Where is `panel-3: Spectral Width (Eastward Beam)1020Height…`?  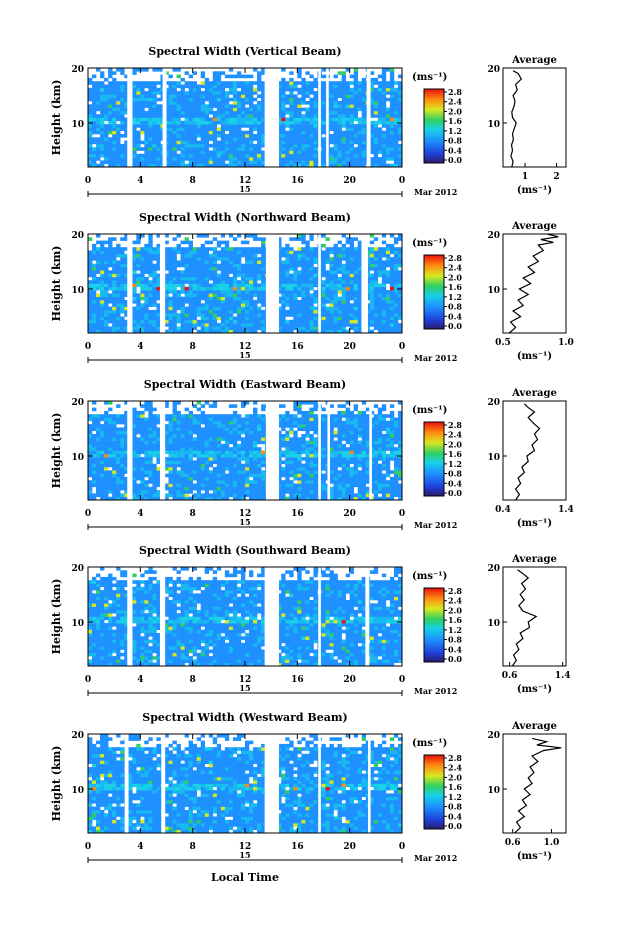 panel-3: Spectral Width (Eastward Beam)1020Height… is located at coordinates (312, 454).